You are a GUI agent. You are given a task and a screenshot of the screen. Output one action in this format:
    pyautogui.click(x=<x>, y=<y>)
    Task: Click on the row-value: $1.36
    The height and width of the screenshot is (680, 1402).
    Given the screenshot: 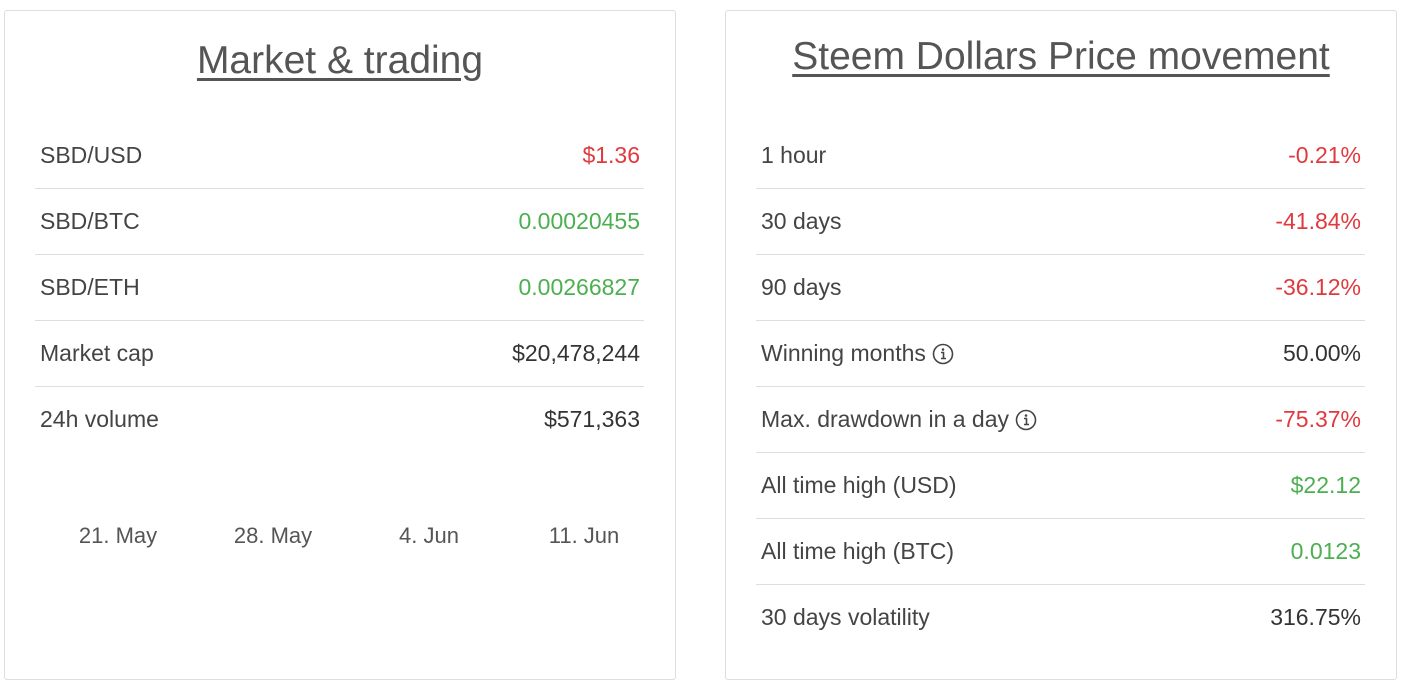 What is the action you would take?
    pyautogui.click(x=611, y=155)
    